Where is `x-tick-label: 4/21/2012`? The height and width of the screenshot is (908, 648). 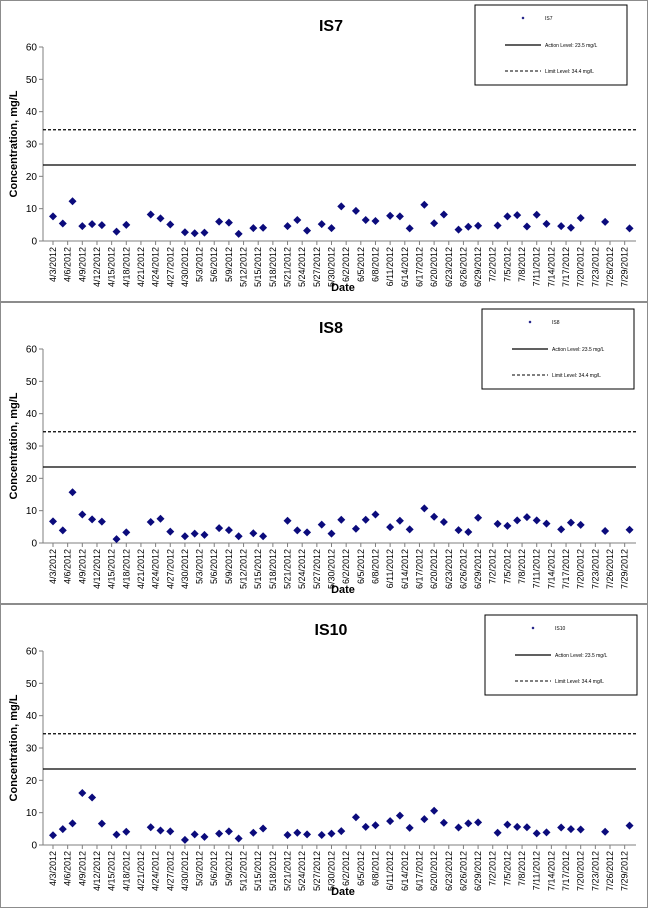 x-tick-label: 4/21/2012 is located at coordinates (141, 267).